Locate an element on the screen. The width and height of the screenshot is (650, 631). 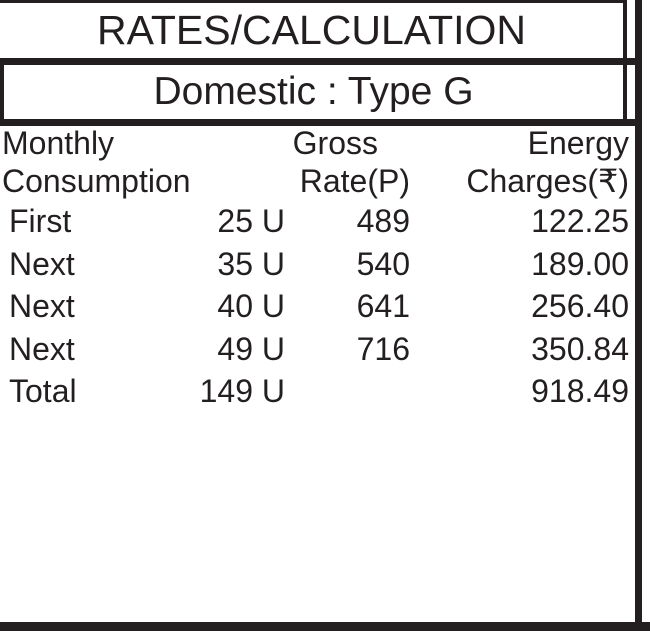
row-units: 40 U is located at coordinates (251, 306).